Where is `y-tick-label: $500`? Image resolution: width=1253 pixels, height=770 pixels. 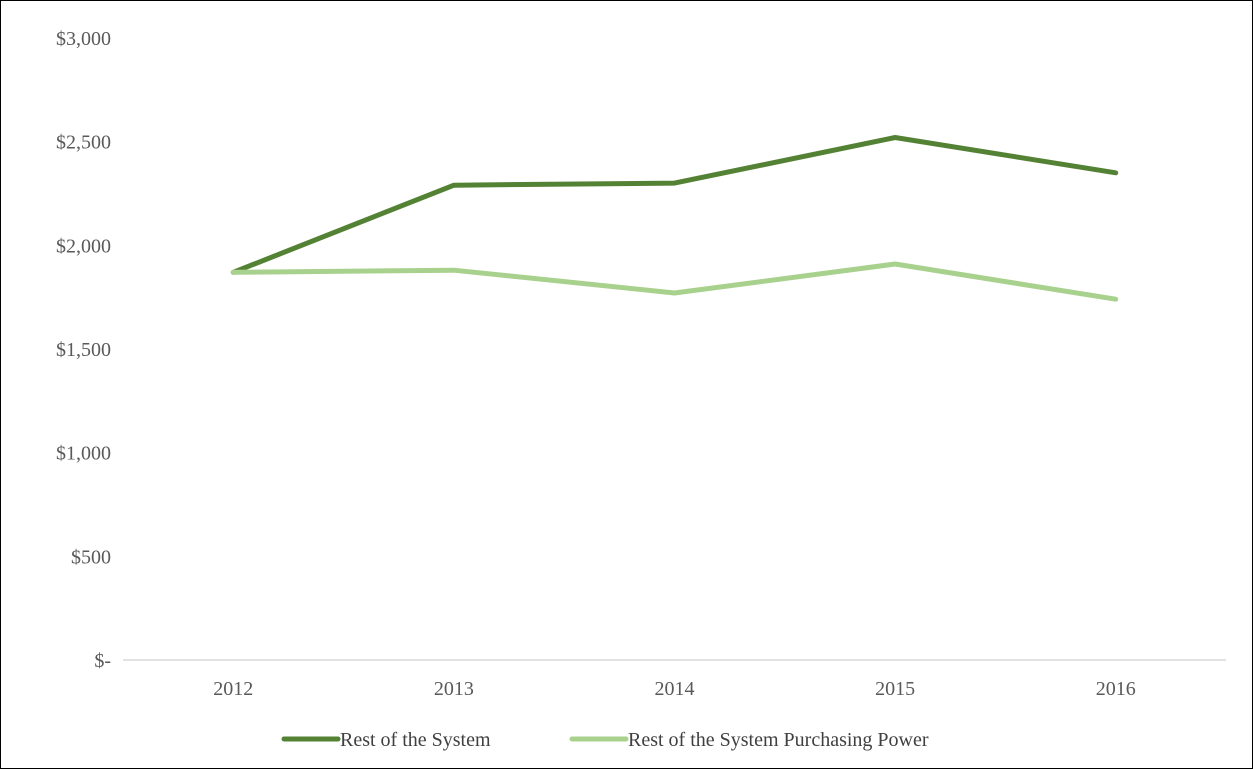
y-tick-label: $500 is located at coordinates (91, 557).